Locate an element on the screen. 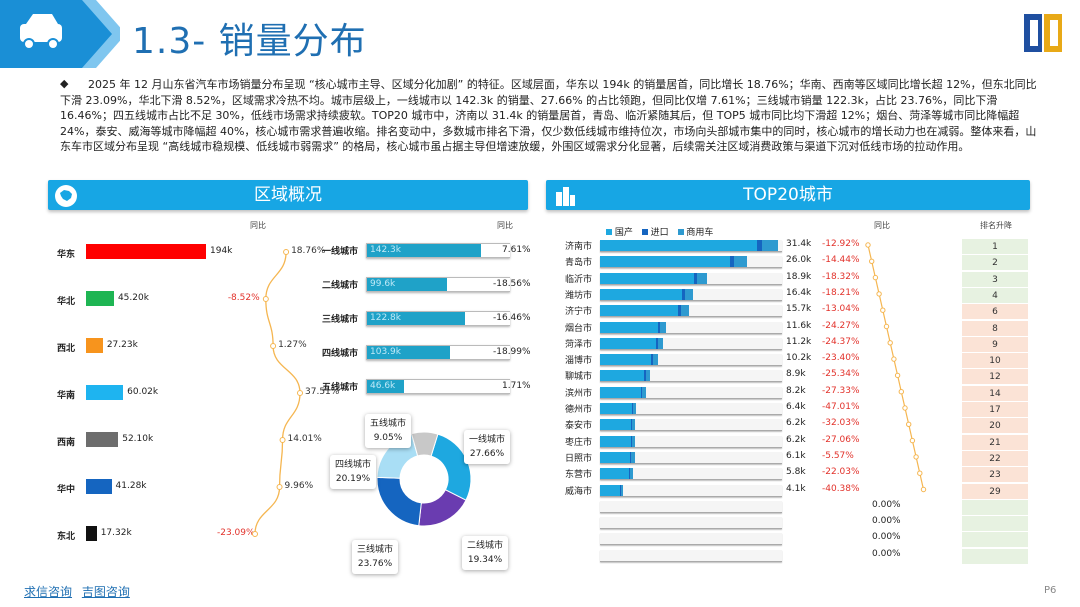 Image resolution: width=1080 pixels, height=607 pixels. footer-link-2: 吉图咨询 is located at coordinates (105, 592).